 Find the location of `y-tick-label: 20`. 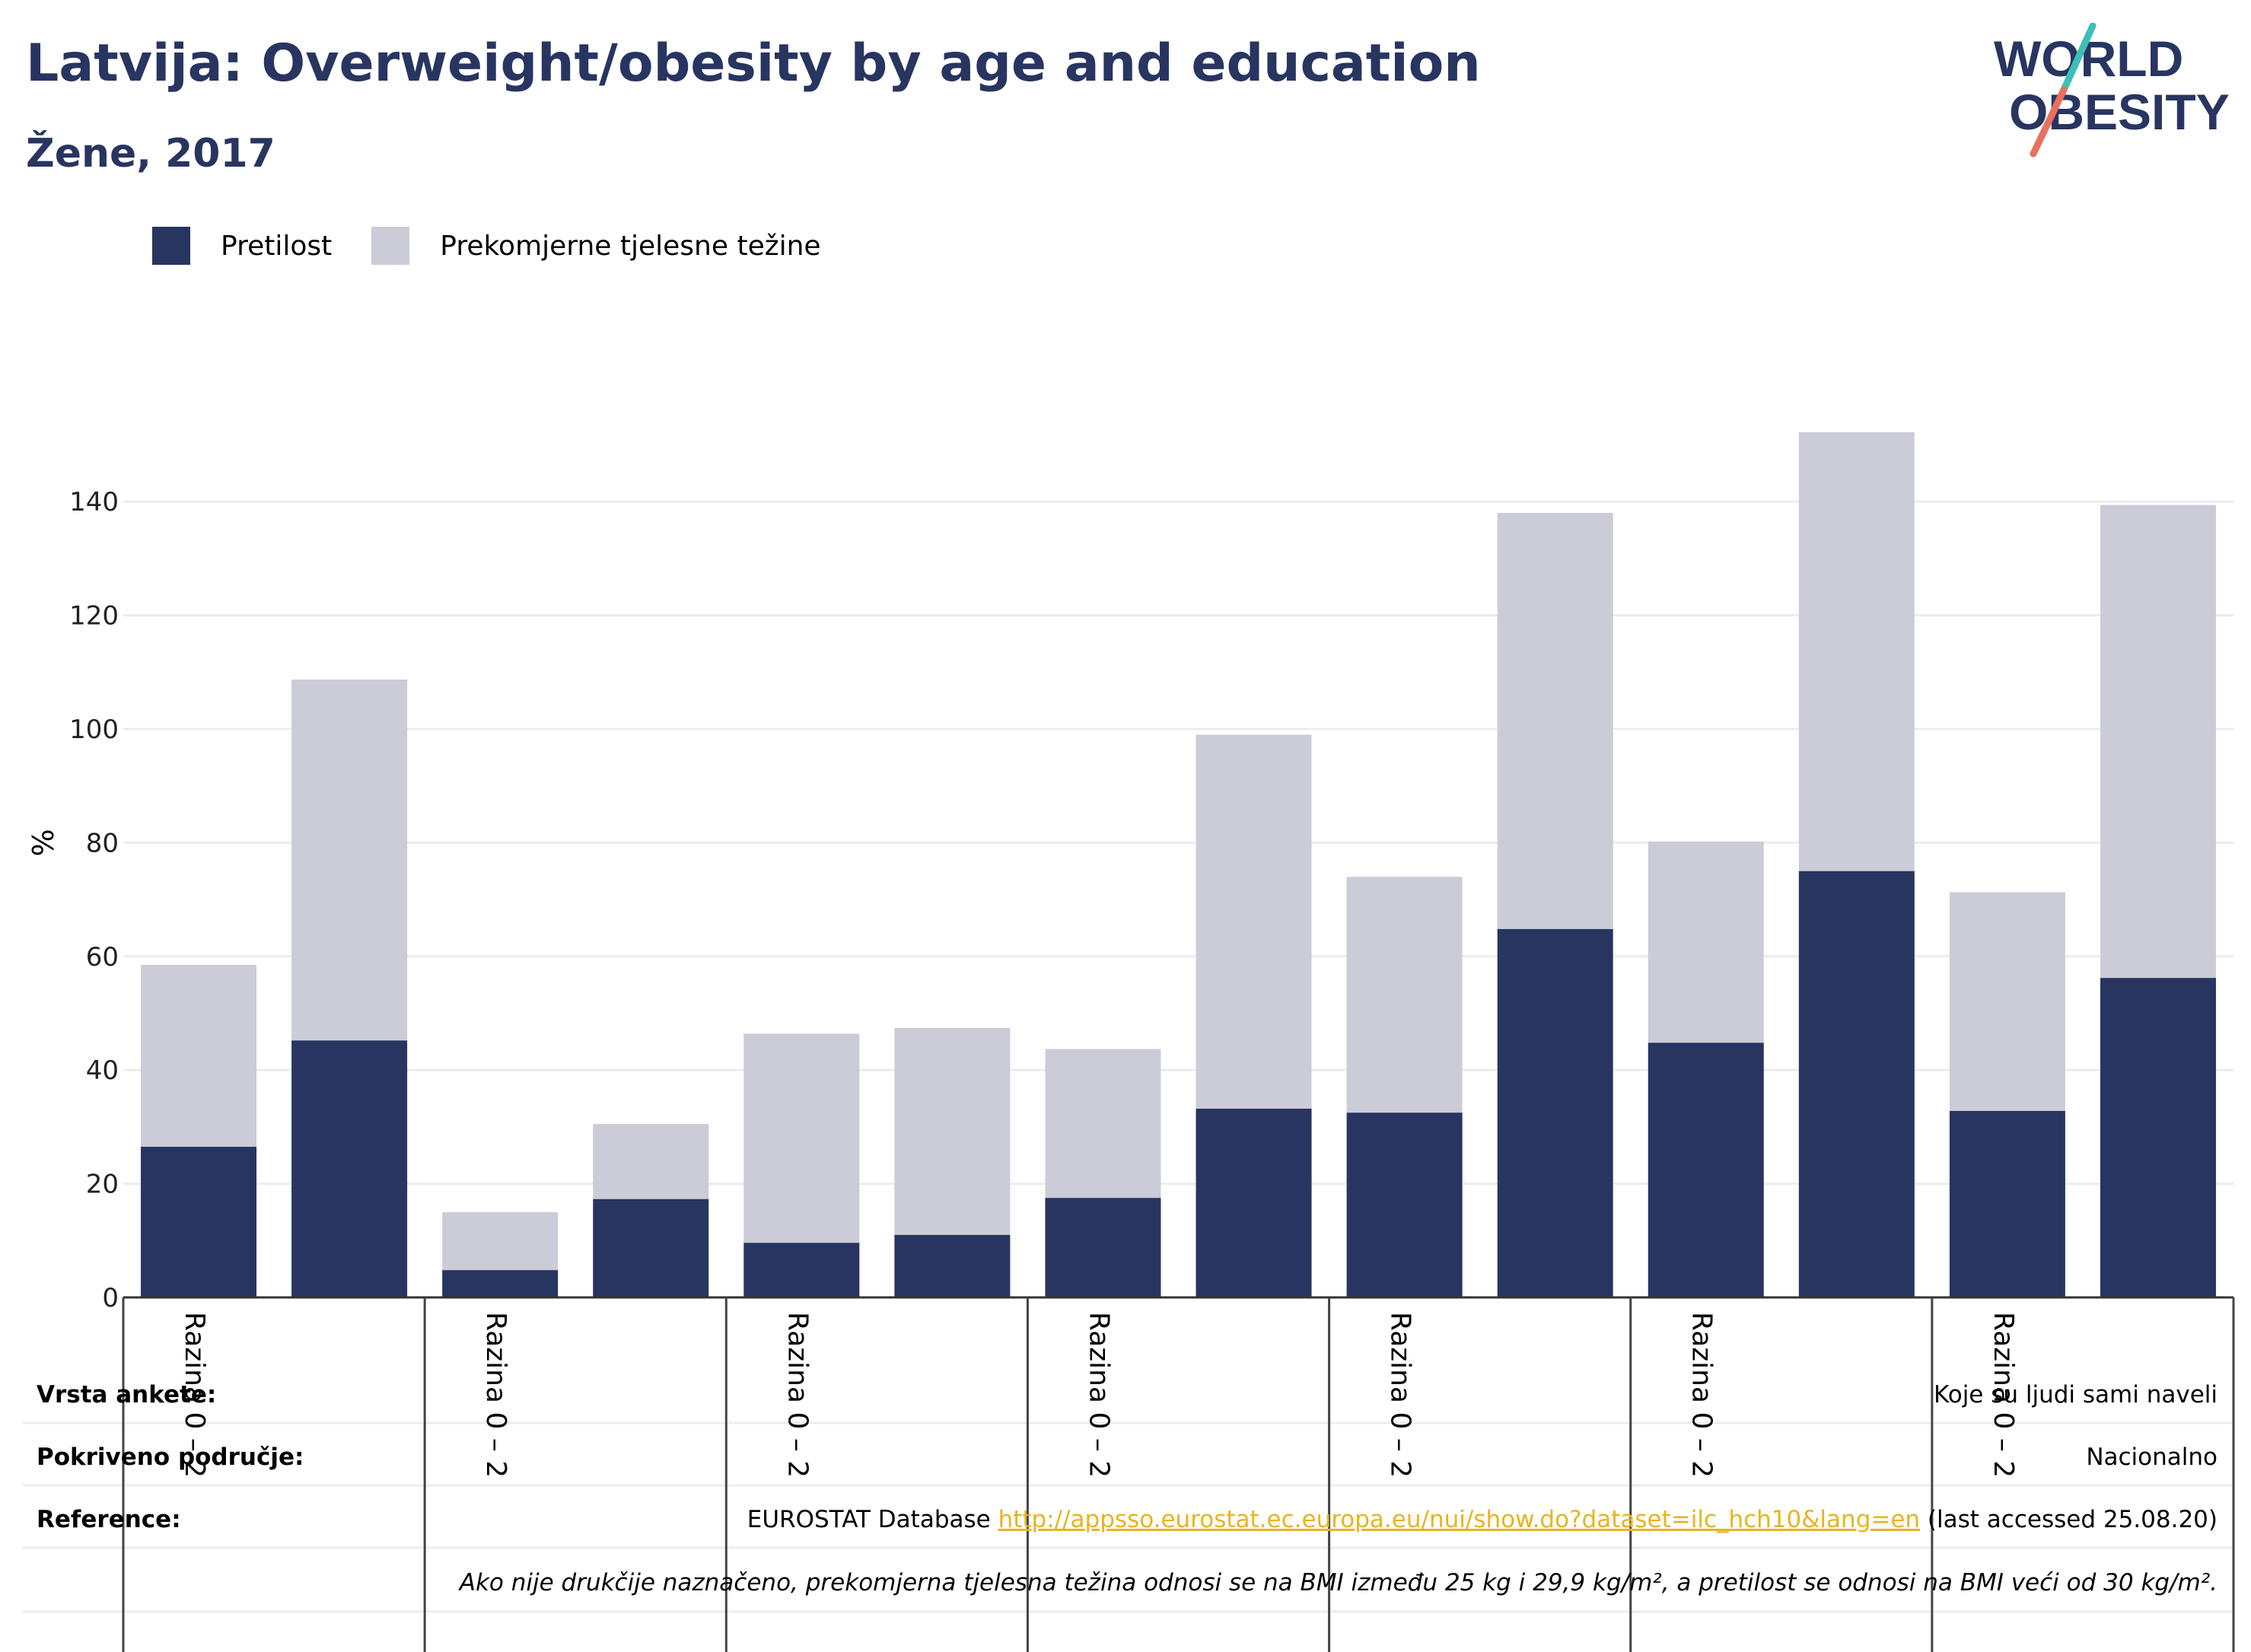

y-tick-label: 20 is located at coordinates (102, 1185).